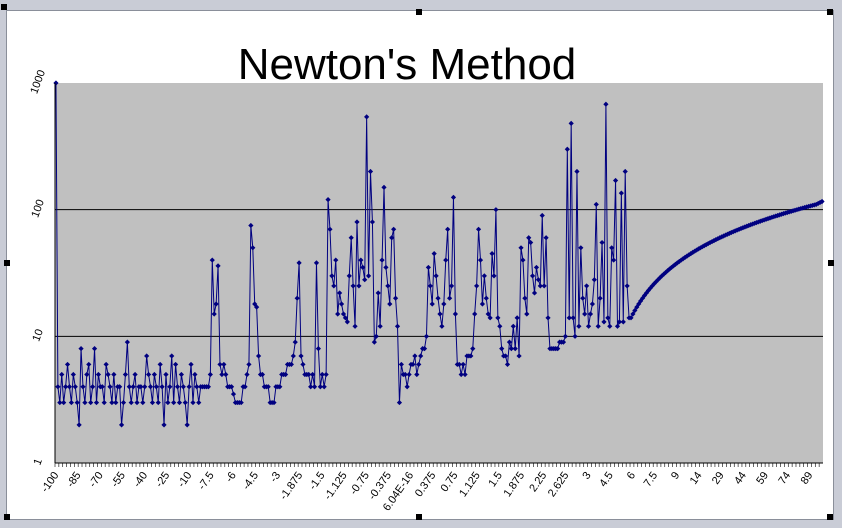  Describe the element at coordinates (250, 481) in the screenshot. I see `x-tick-label: -4.5` at that location.